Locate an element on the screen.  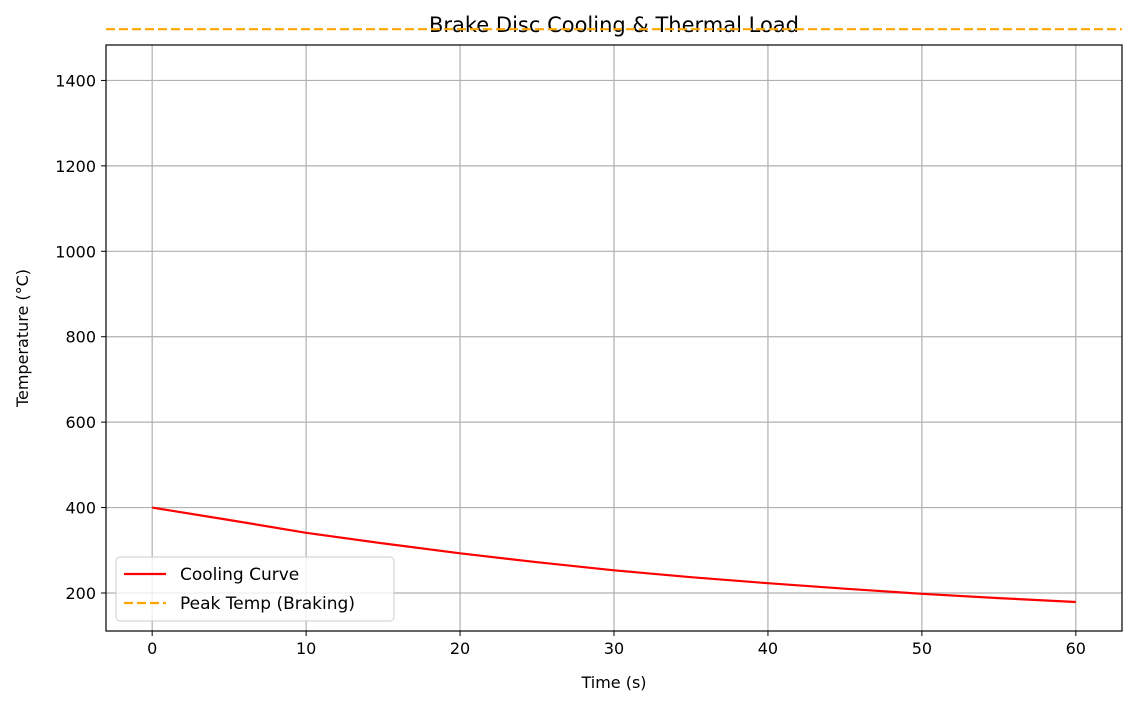
x-tick-label: 0 is located at coordinates (152, 648).